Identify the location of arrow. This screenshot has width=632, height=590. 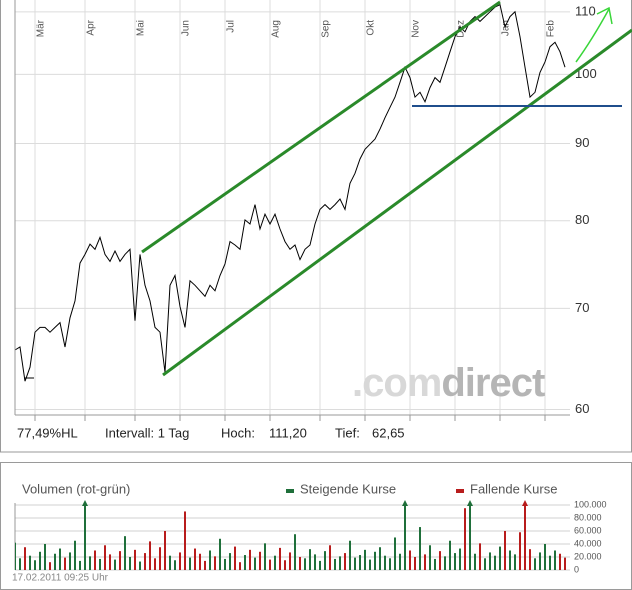
(592, 35).